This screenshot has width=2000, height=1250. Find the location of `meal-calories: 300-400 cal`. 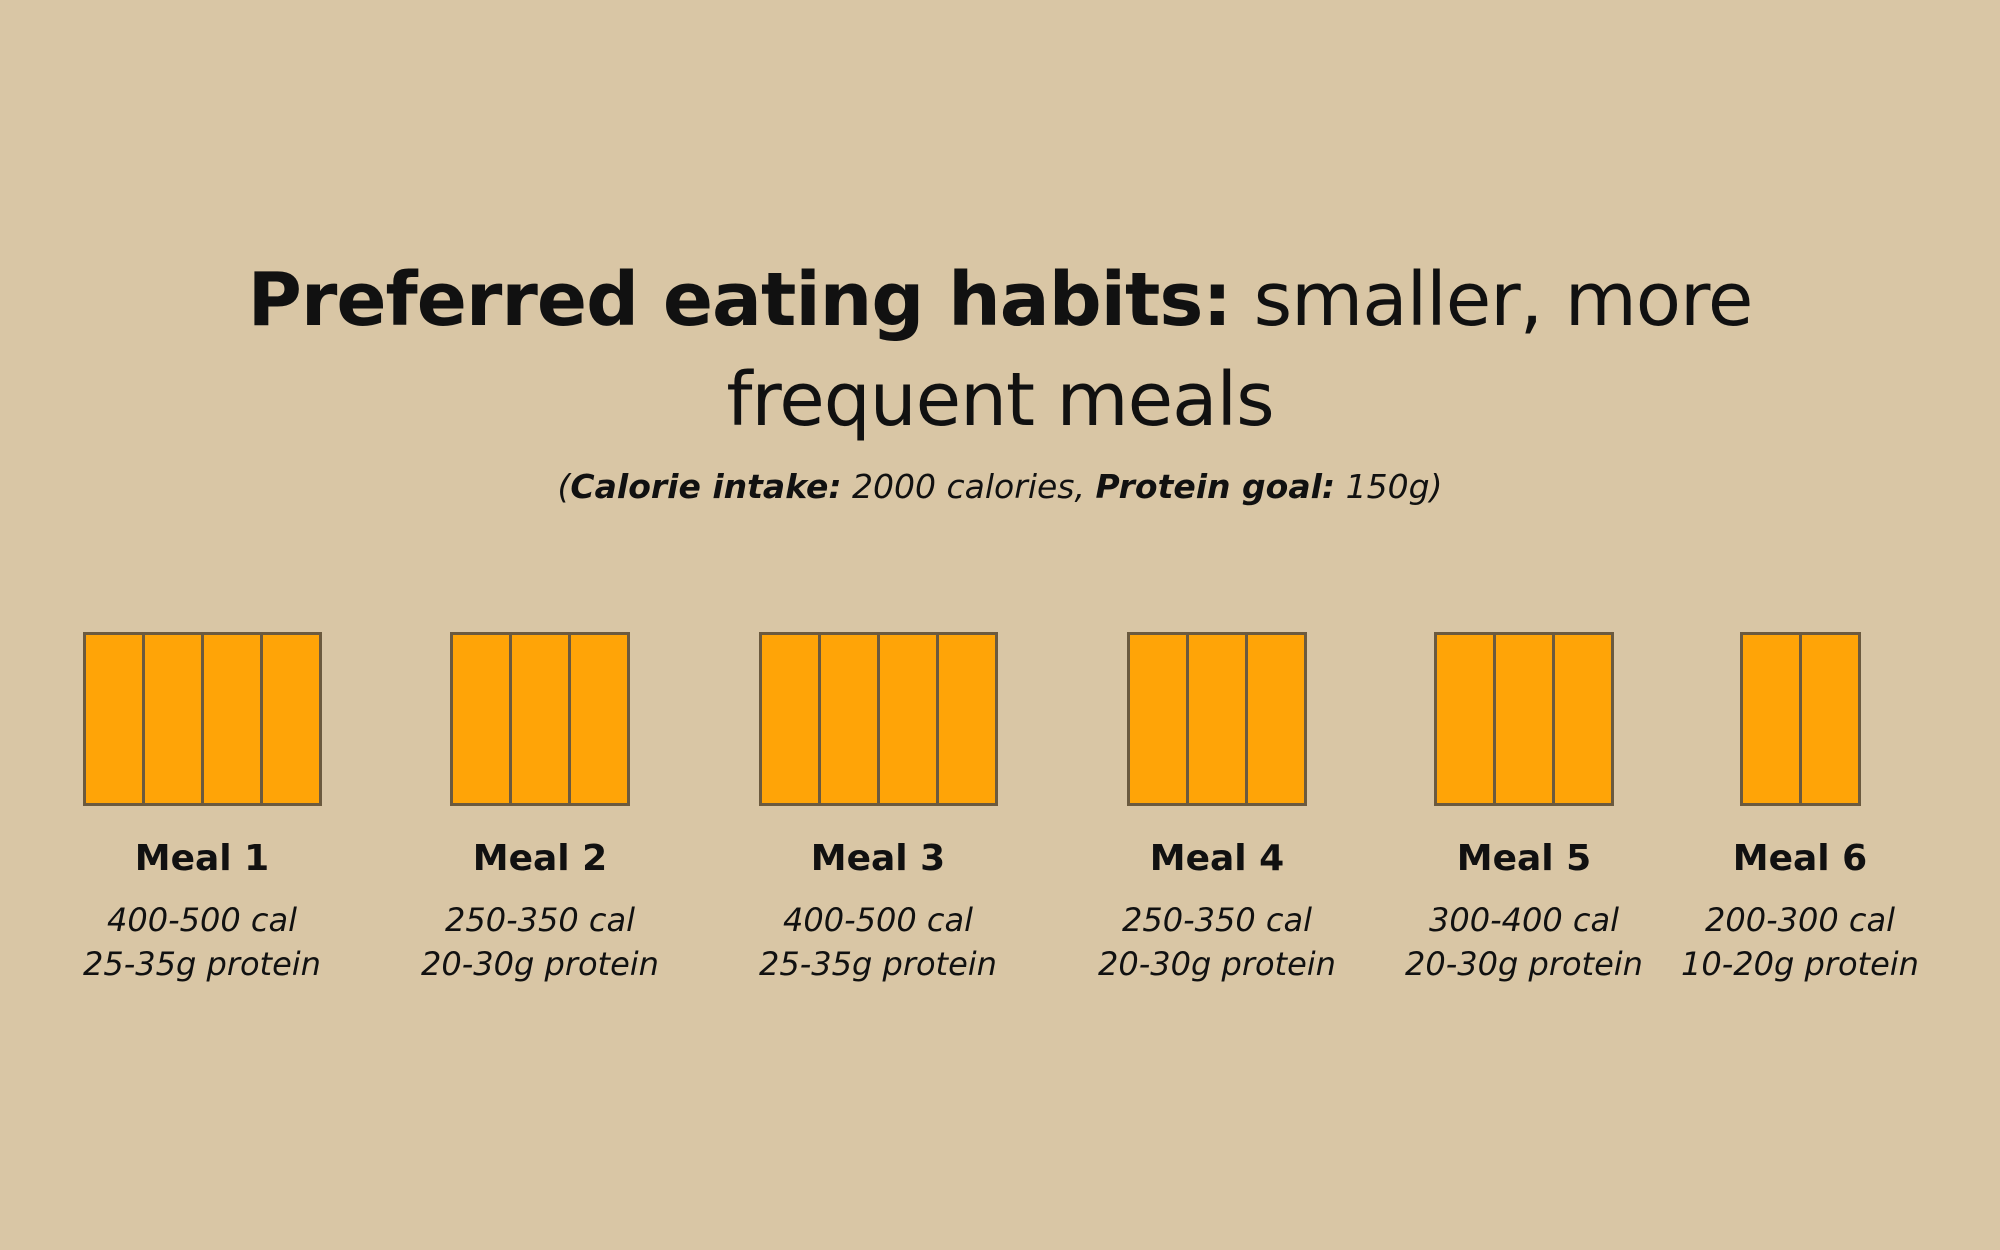

meal-calories: 300-400 cal is located at coordinates (1524, 920).